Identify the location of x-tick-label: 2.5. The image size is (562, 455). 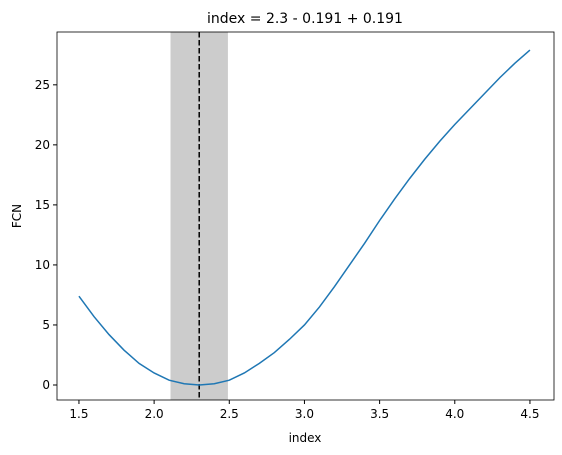
(229, 414).